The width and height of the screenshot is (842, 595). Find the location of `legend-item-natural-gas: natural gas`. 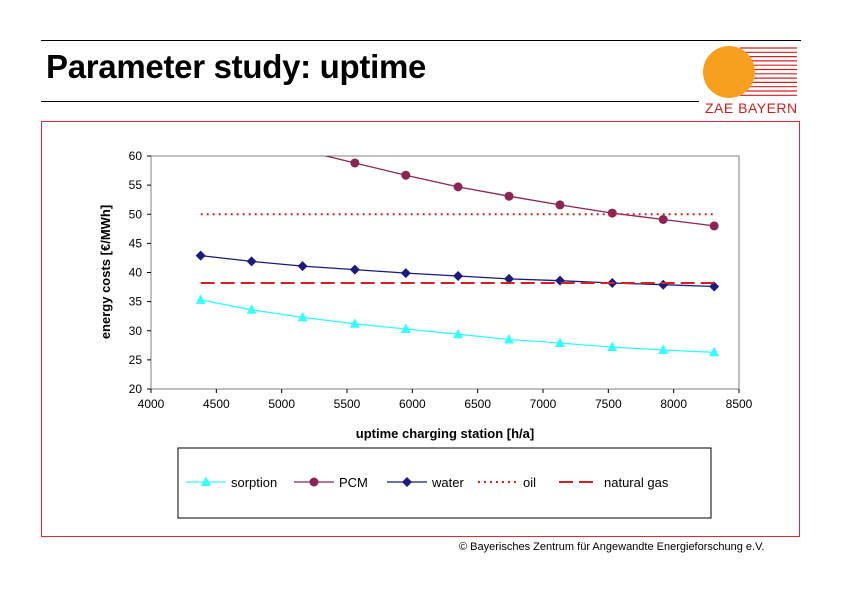

legend-item-natural-gas: natural gas is located at coordinates (614, 482).